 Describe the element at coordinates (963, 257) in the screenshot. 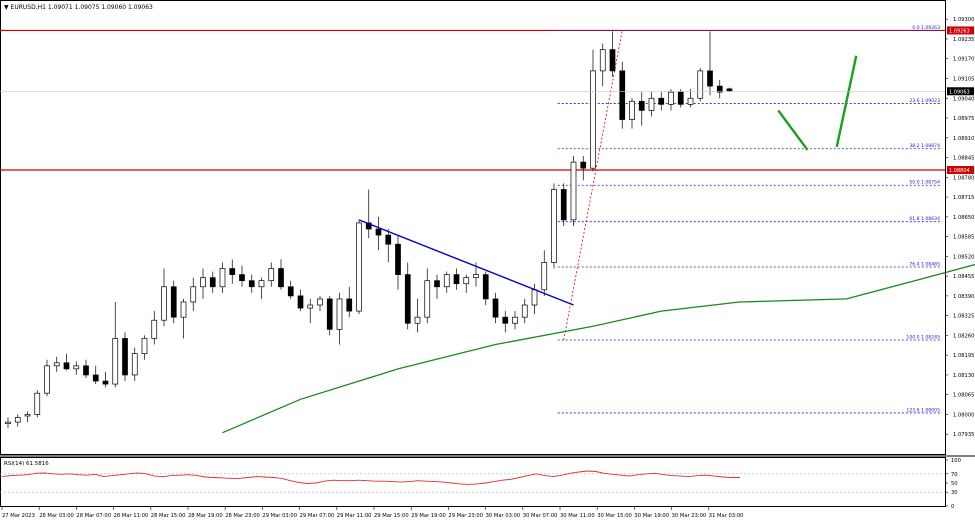

I see `y-tick-label: 1.08520` at that location.